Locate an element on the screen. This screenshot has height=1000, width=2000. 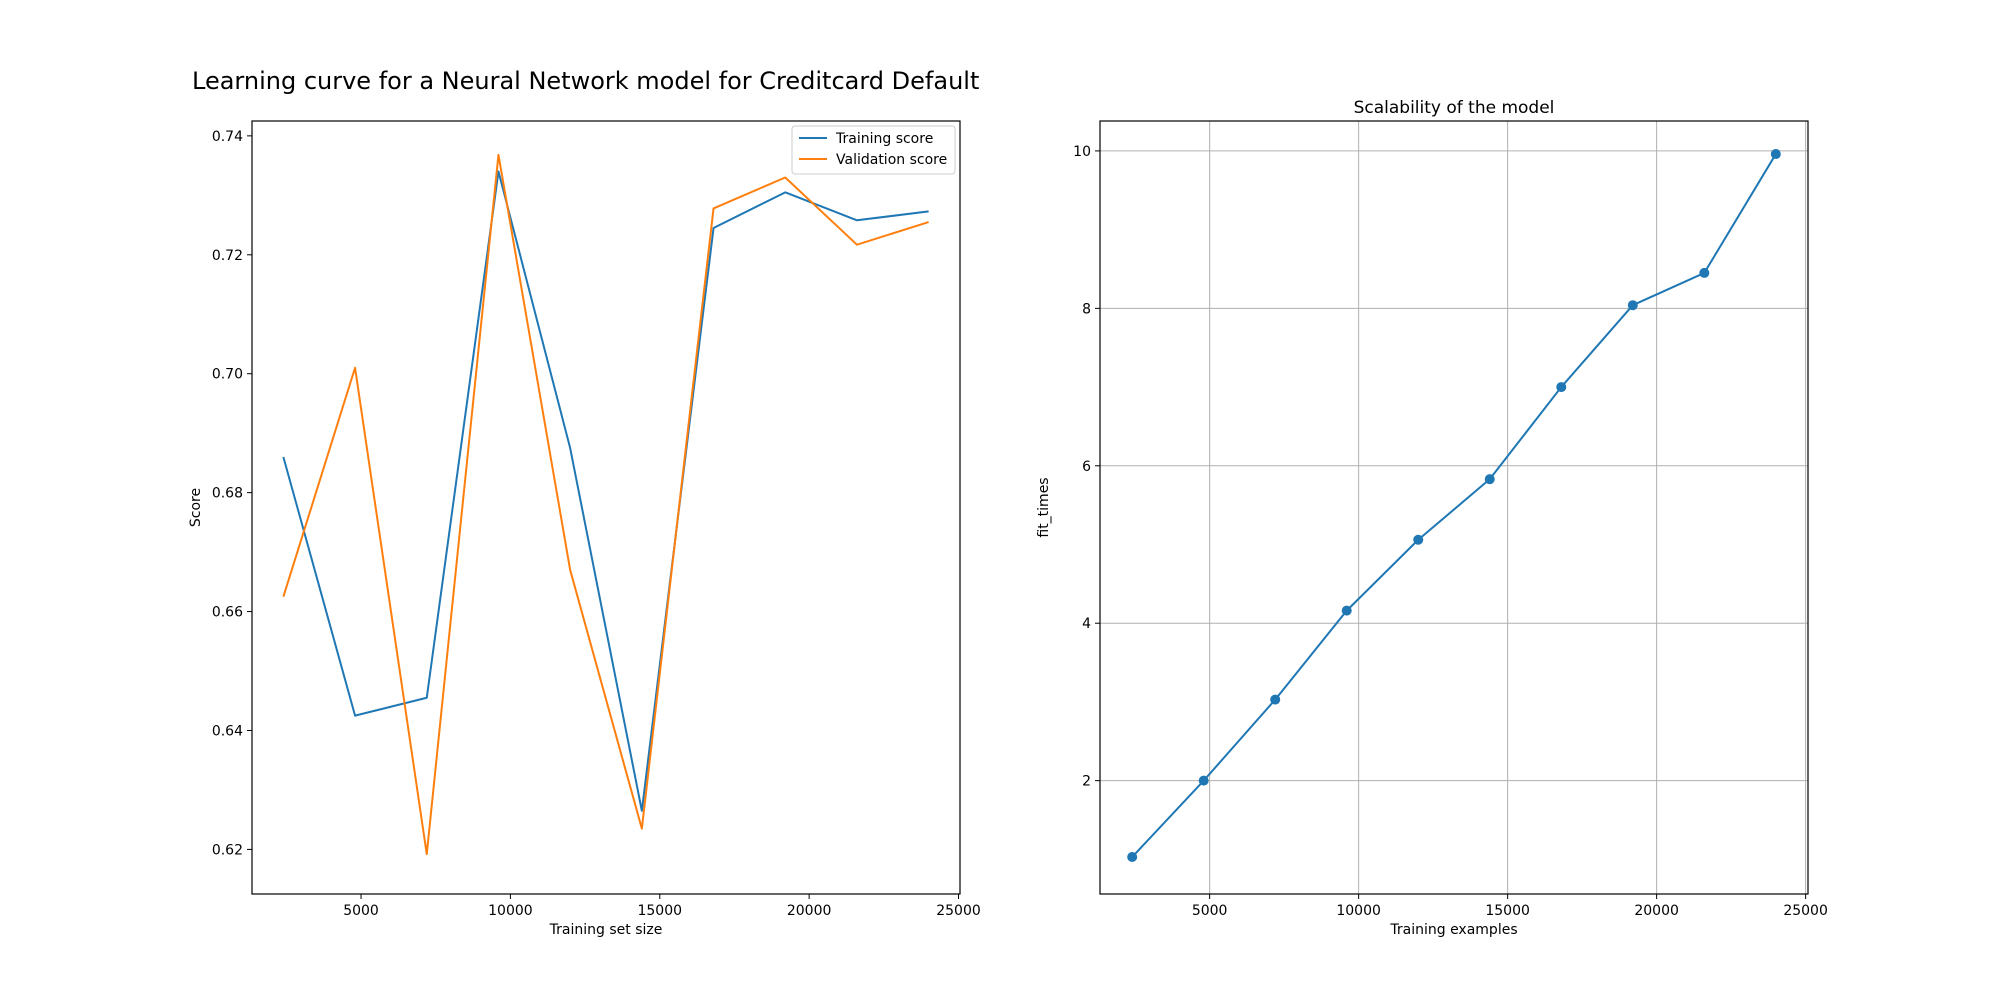
y-tick-label: 6 is located at coordinates (1086, 467).